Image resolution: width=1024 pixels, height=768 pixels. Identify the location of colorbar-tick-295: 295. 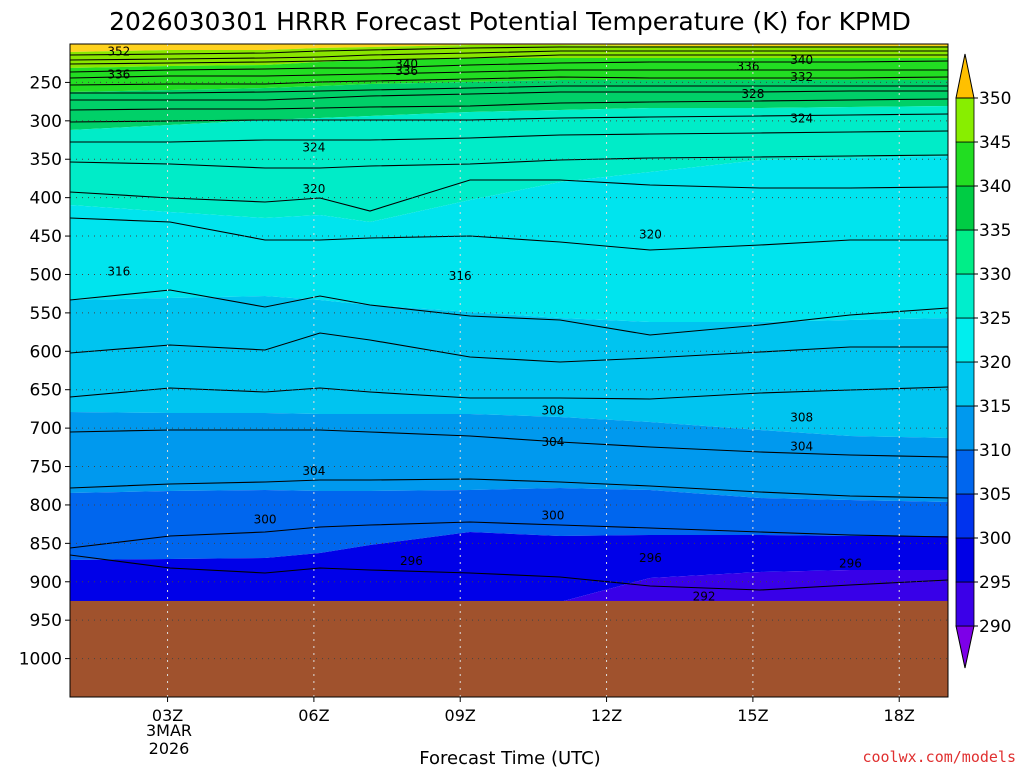
(995, 583).